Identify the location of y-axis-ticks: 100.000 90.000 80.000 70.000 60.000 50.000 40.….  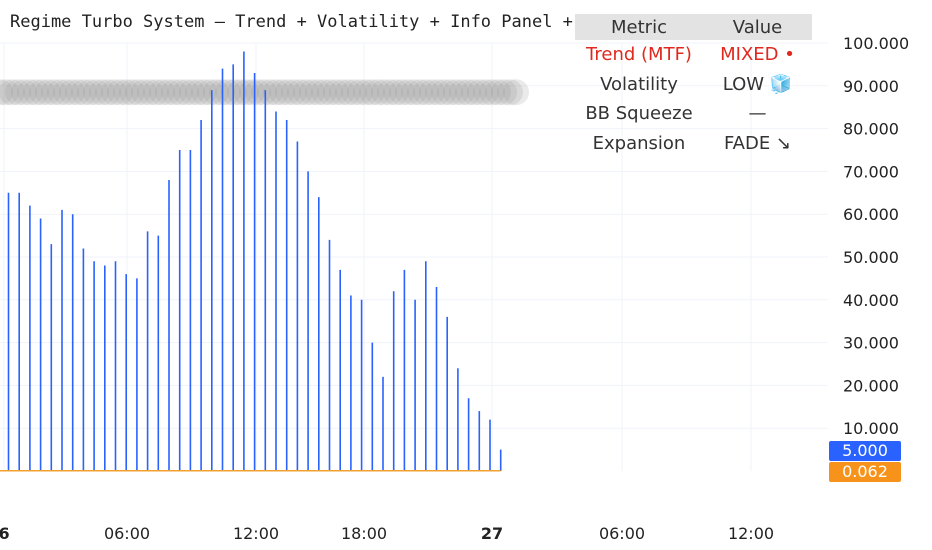
(876, 236).